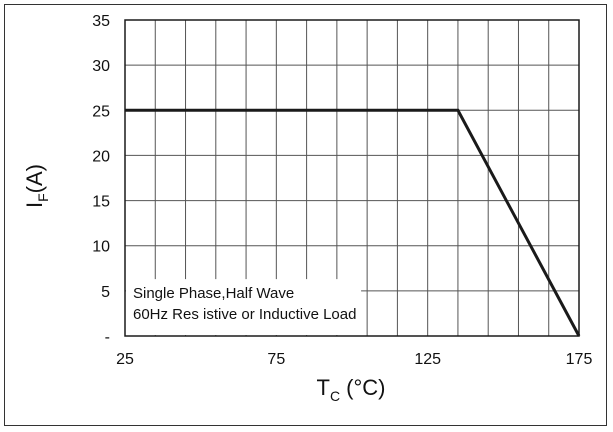  I want to click on x-axis-title: TC (°C), so click(350, 389).